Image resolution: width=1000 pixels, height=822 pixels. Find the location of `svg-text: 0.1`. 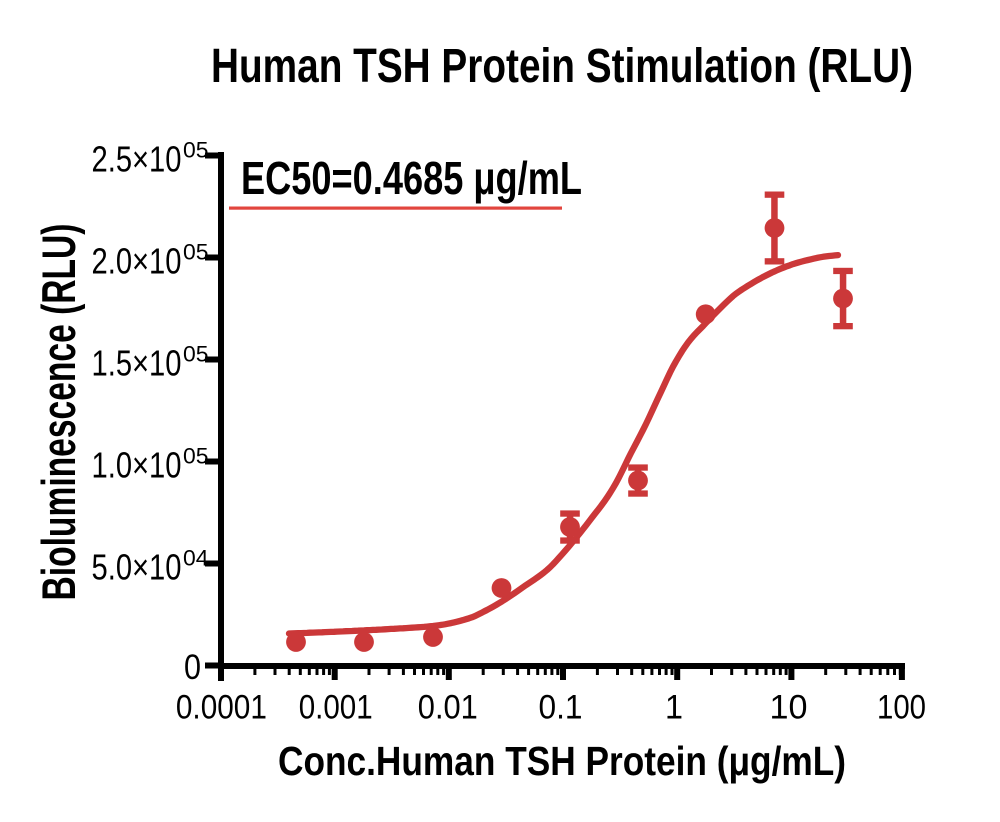

svg-text: 0.1 is located at coordinates (561, 708).